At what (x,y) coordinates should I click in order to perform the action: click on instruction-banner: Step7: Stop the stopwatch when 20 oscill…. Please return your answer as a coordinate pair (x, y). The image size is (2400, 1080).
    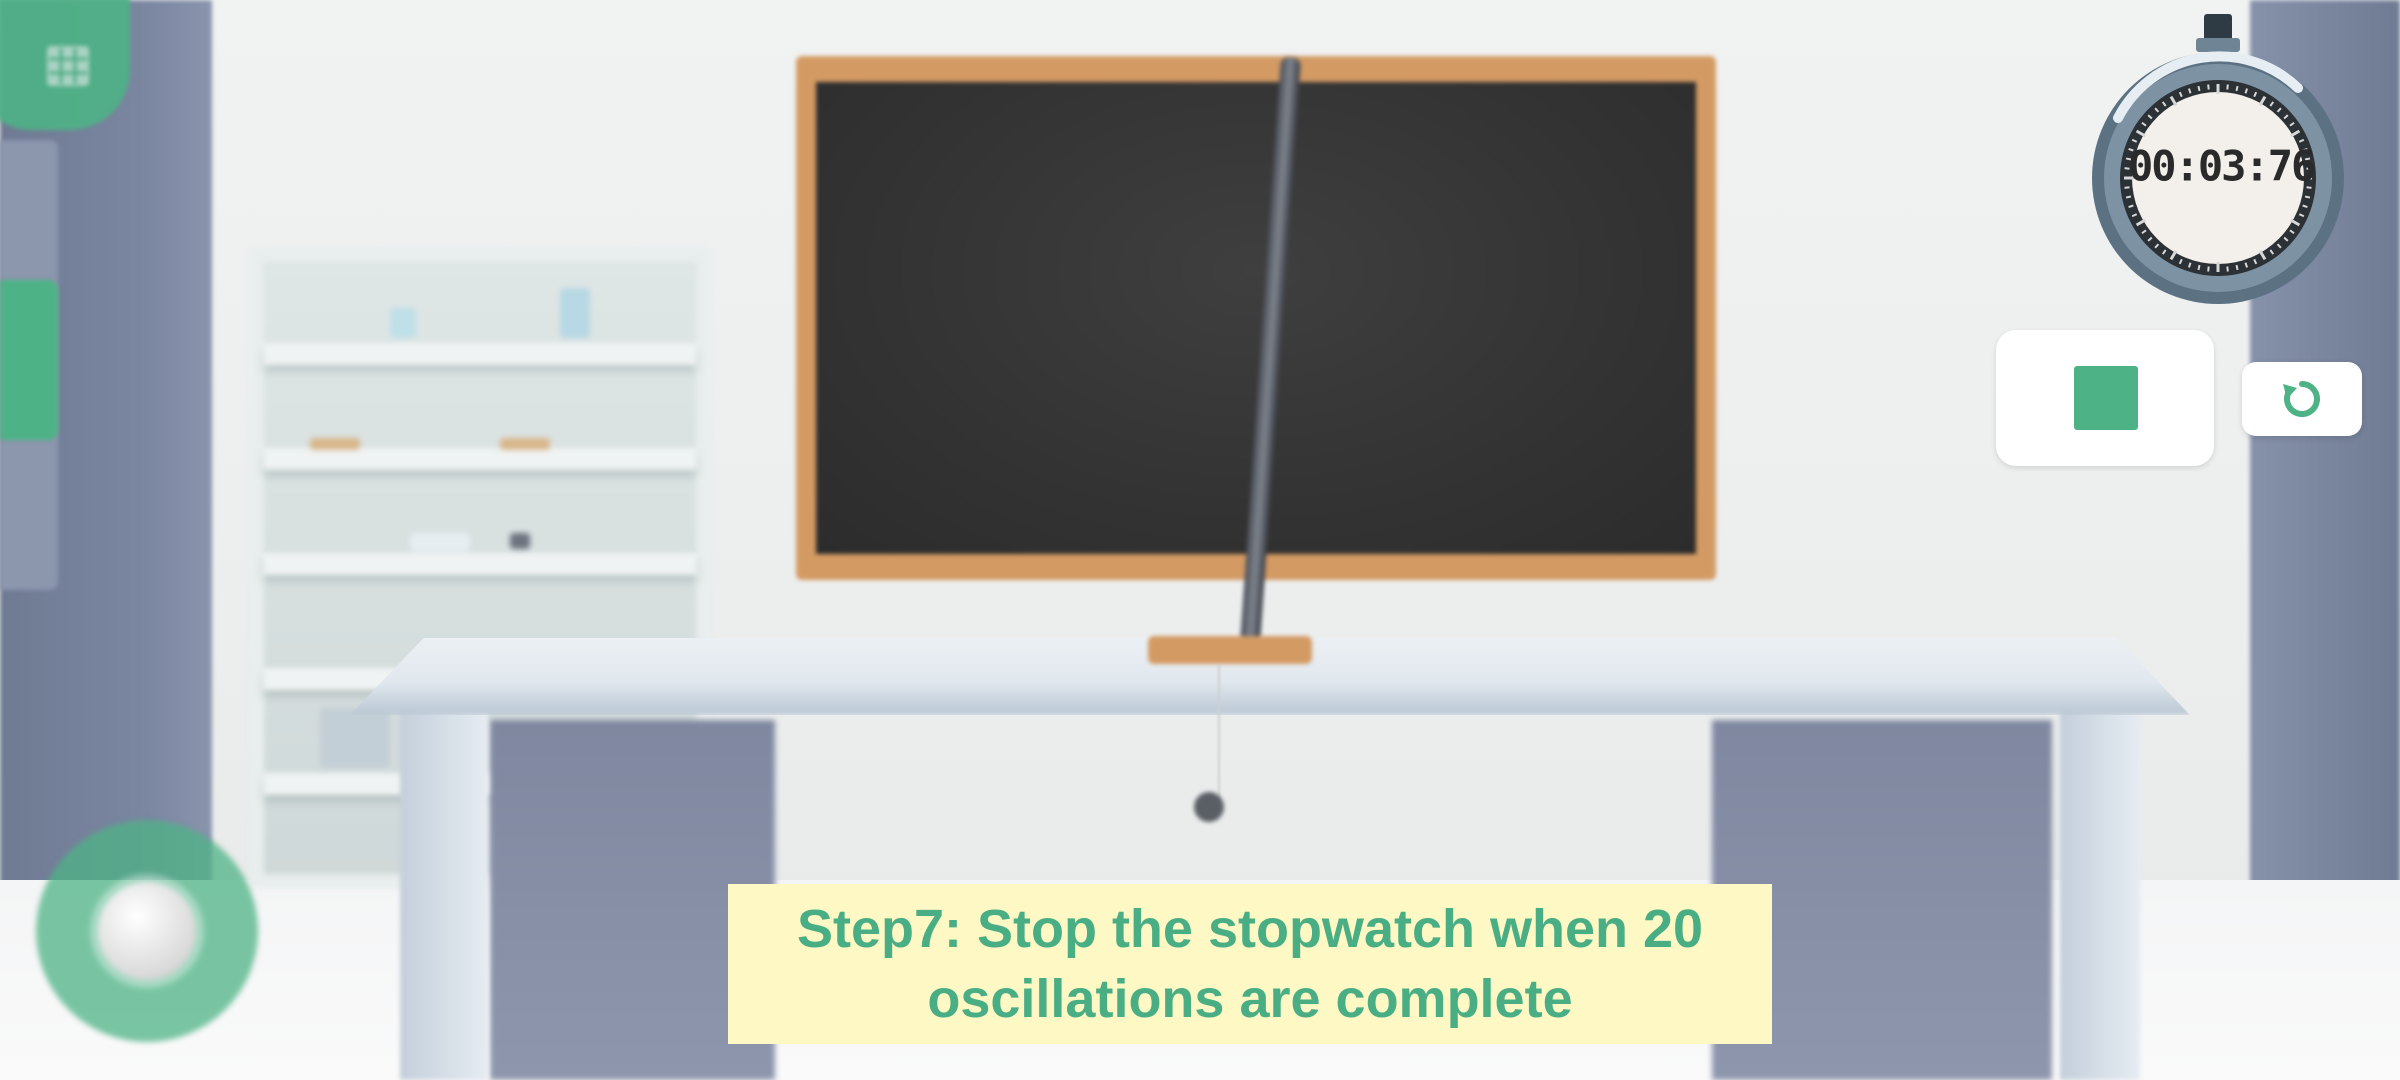
    Looking at the image, I should click on (1250, 964).